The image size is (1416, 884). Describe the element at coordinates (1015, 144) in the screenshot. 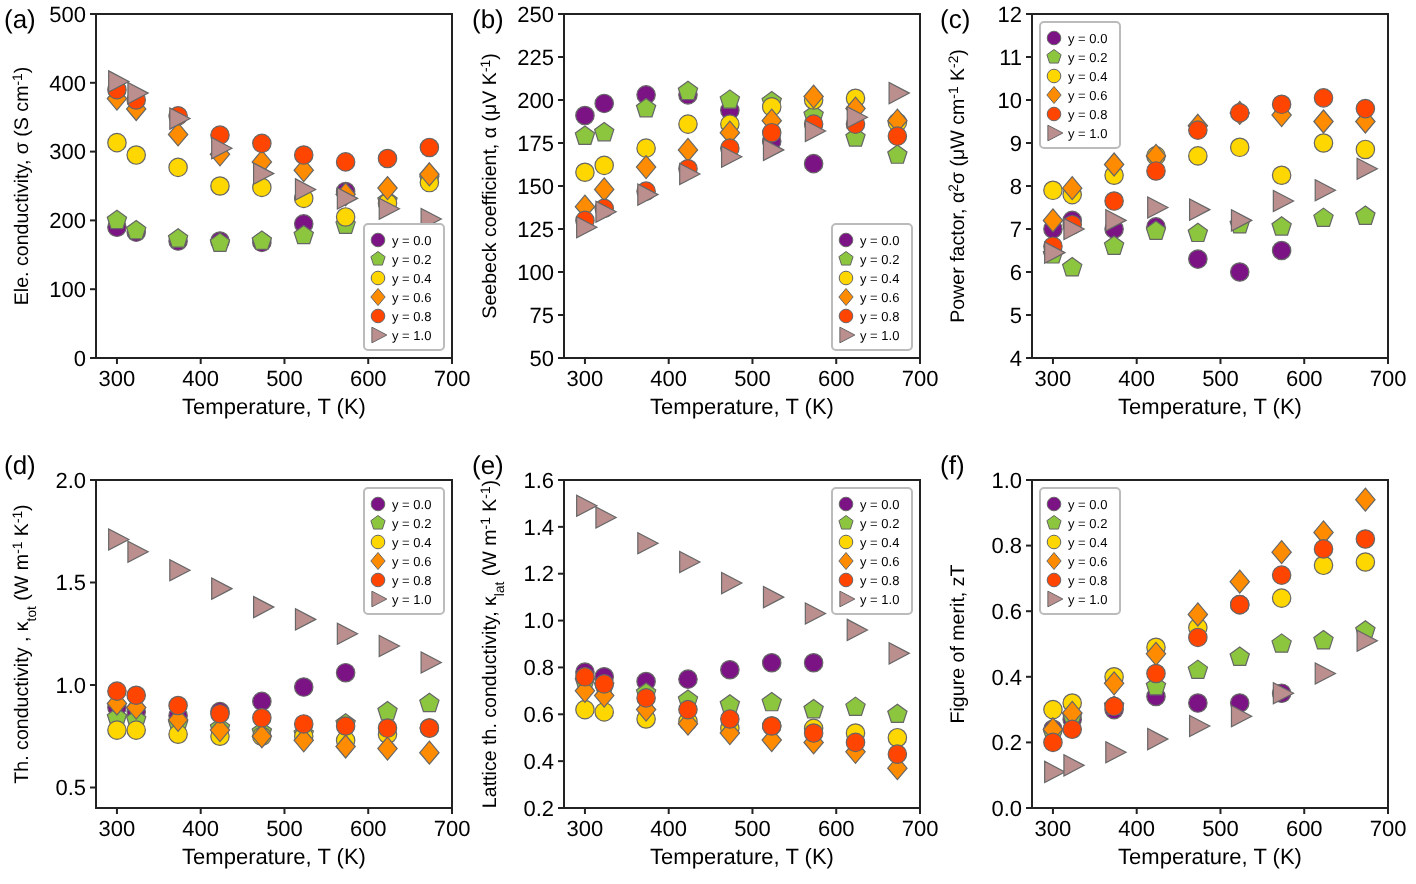

I see `y-tick-label: 9` at that location.